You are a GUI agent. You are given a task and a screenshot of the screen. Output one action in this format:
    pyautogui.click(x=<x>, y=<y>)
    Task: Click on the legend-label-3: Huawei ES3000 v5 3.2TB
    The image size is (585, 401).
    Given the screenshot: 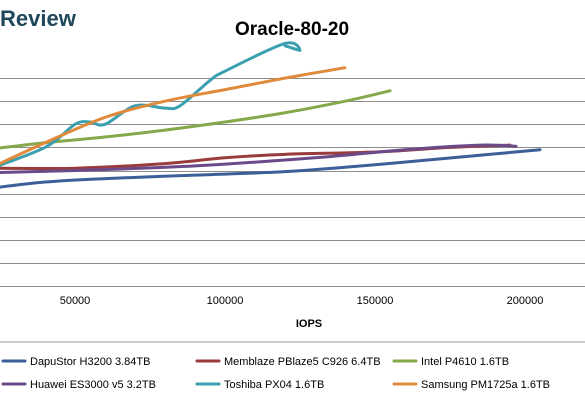 What is the action you would take?
    pyautogui.click(x=93, y=385)
    